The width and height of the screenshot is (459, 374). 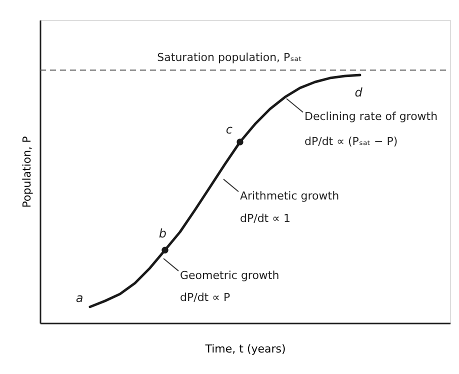 What do you see at coordinates (162, 233) in the screenshot?
I see `annotation: b` at bounding box center [162, 233].